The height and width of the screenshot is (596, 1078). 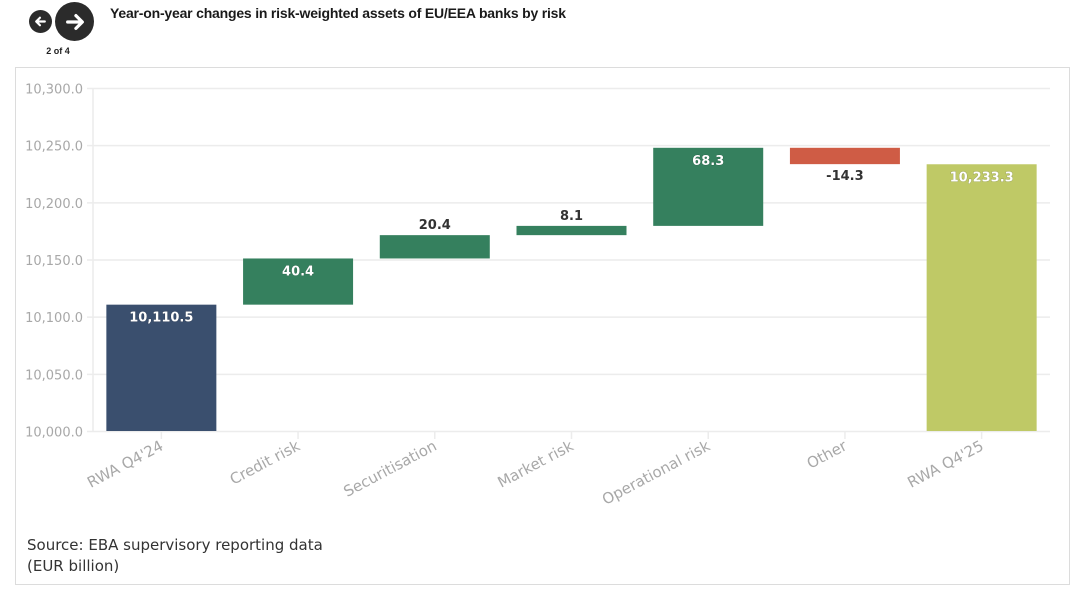 What do you see at coordinates (58, 51) in the screenshot?
I see `page-counter: 2 of 4` at bounding box center [58, 51].